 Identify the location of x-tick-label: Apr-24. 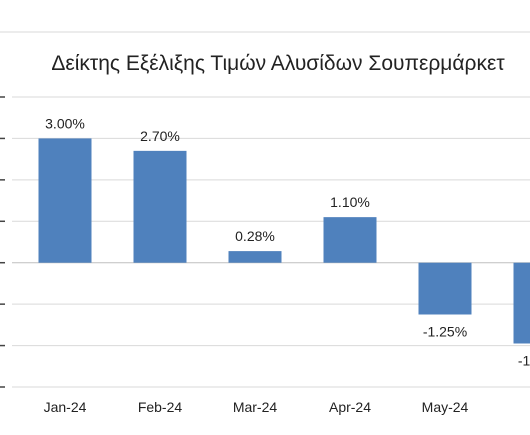
(350, 407).